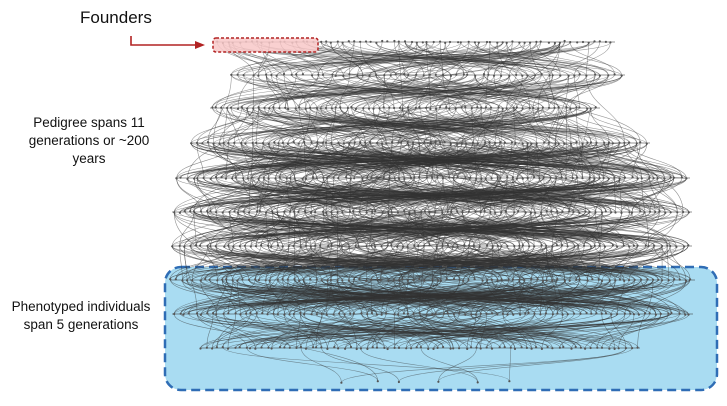  I want to click on phenotyped-span-line-1: Phenotyped individuals, so click(81, 307).